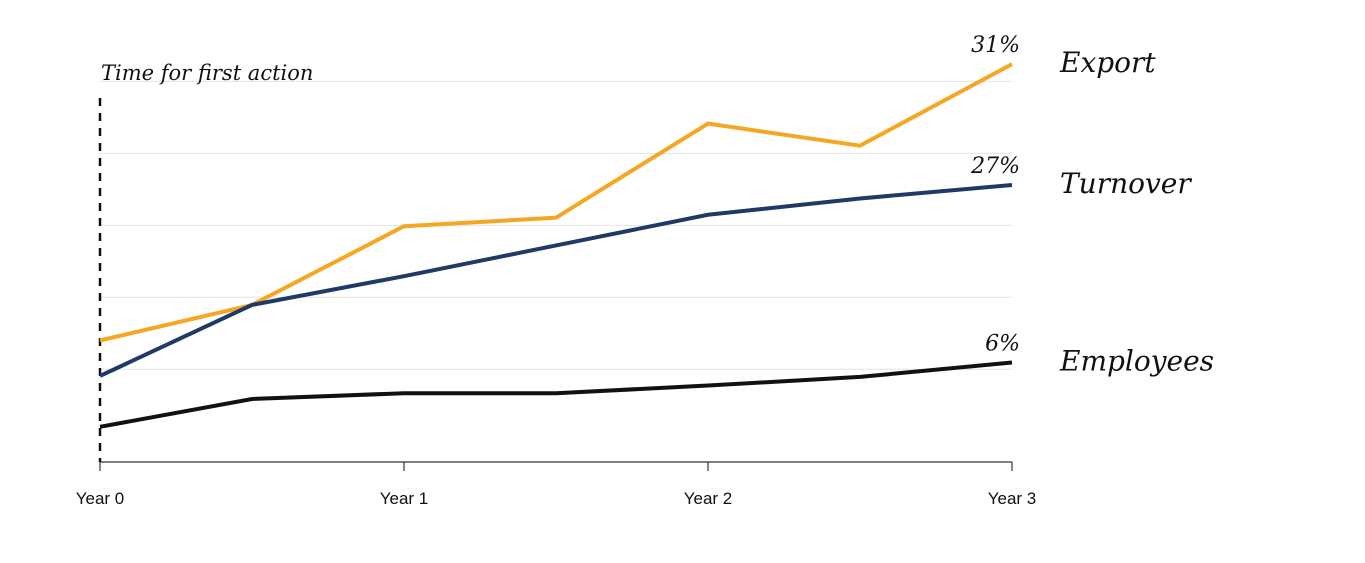  Describe the element at coordinates (708, 498) in the screenshot. I see `x-tick-label: Year 2` at that location.